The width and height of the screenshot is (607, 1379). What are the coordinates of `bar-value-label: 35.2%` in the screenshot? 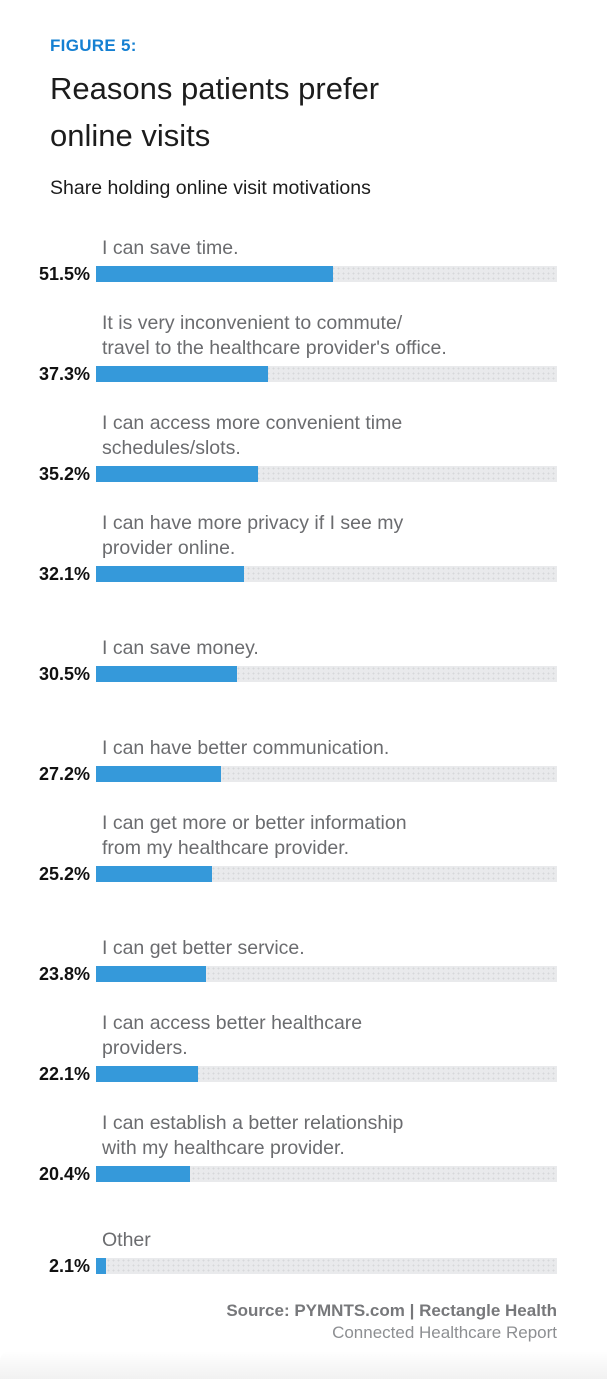 It's located at (64, 474).